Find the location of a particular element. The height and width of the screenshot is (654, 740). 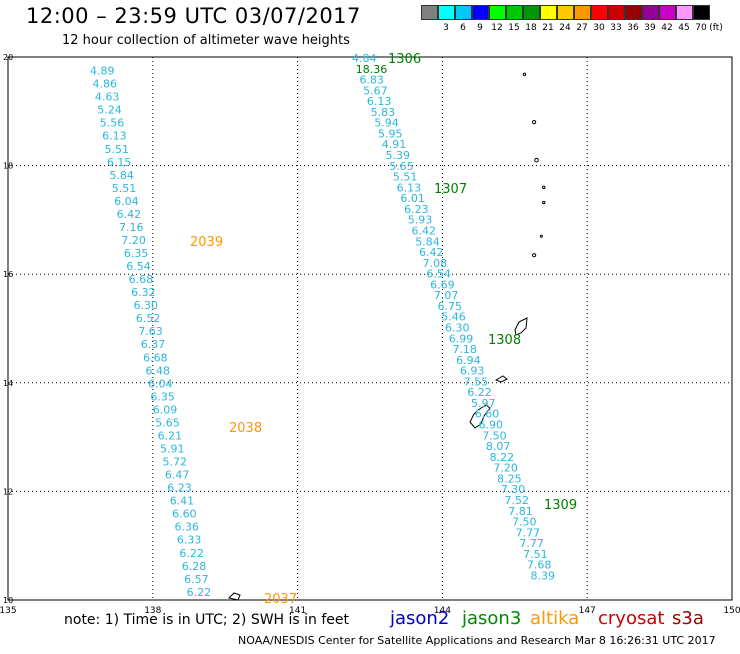

colorbar-label: 6 is located at coordinates (463, 28).